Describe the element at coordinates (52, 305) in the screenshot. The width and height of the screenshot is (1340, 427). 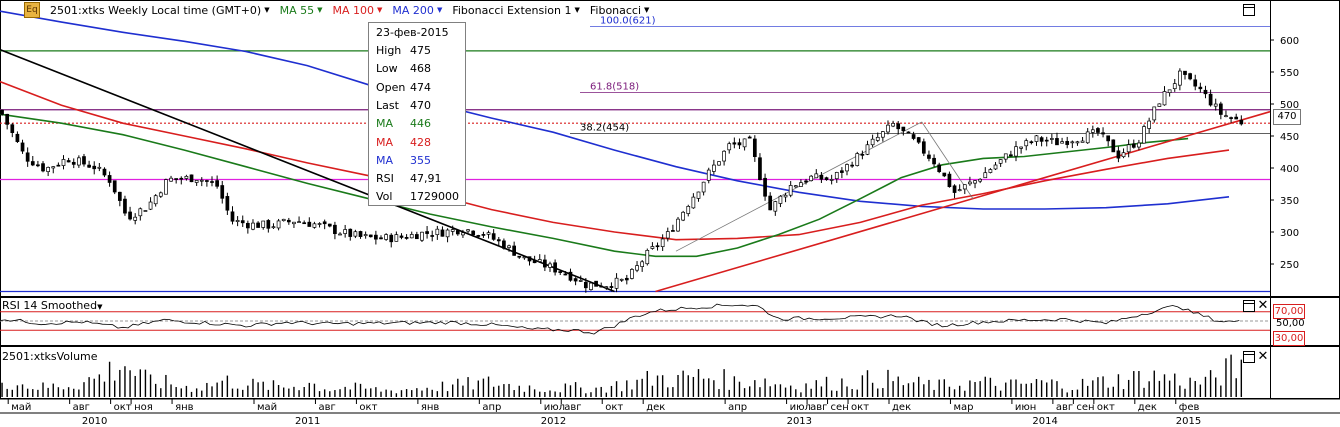
I see `rsi-legend: RSI 14 Smoothed▼` at that location.